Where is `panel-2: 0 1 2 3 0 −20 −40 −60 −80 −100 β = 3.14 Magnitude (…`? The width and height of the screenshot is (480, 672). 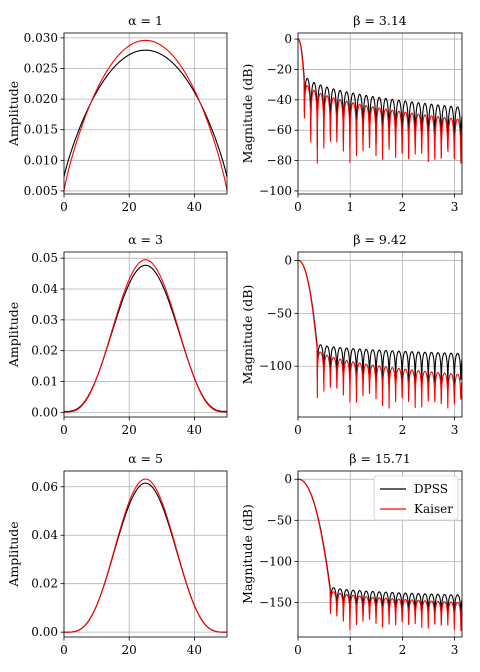
panel-2: 0 1 2 3 0 −20 −40 −60 −80 −100 β = 3.14 Magnitude (… is located at coordinates (351, 113).